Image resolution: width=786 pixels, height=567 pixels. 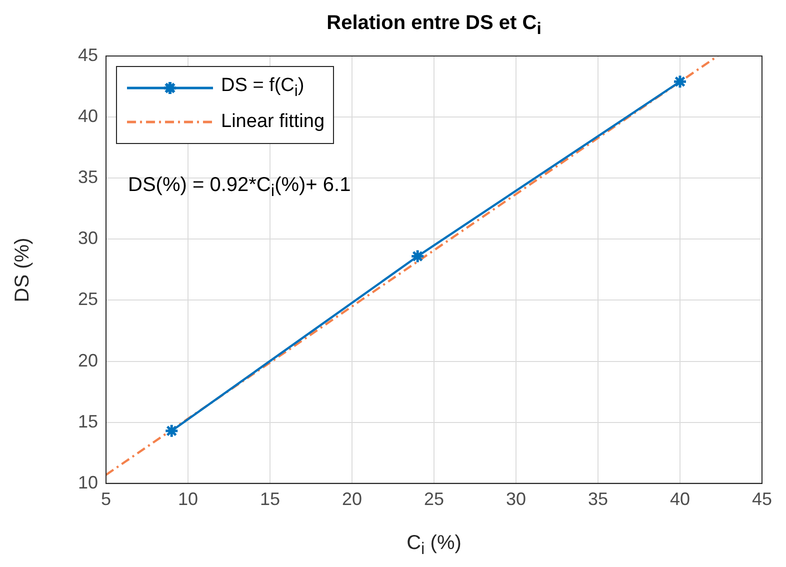 What do you see at coordinates (598, 499) in the screenshot?
I see `x-tick-label: 35` at bounding box center [598, 499].